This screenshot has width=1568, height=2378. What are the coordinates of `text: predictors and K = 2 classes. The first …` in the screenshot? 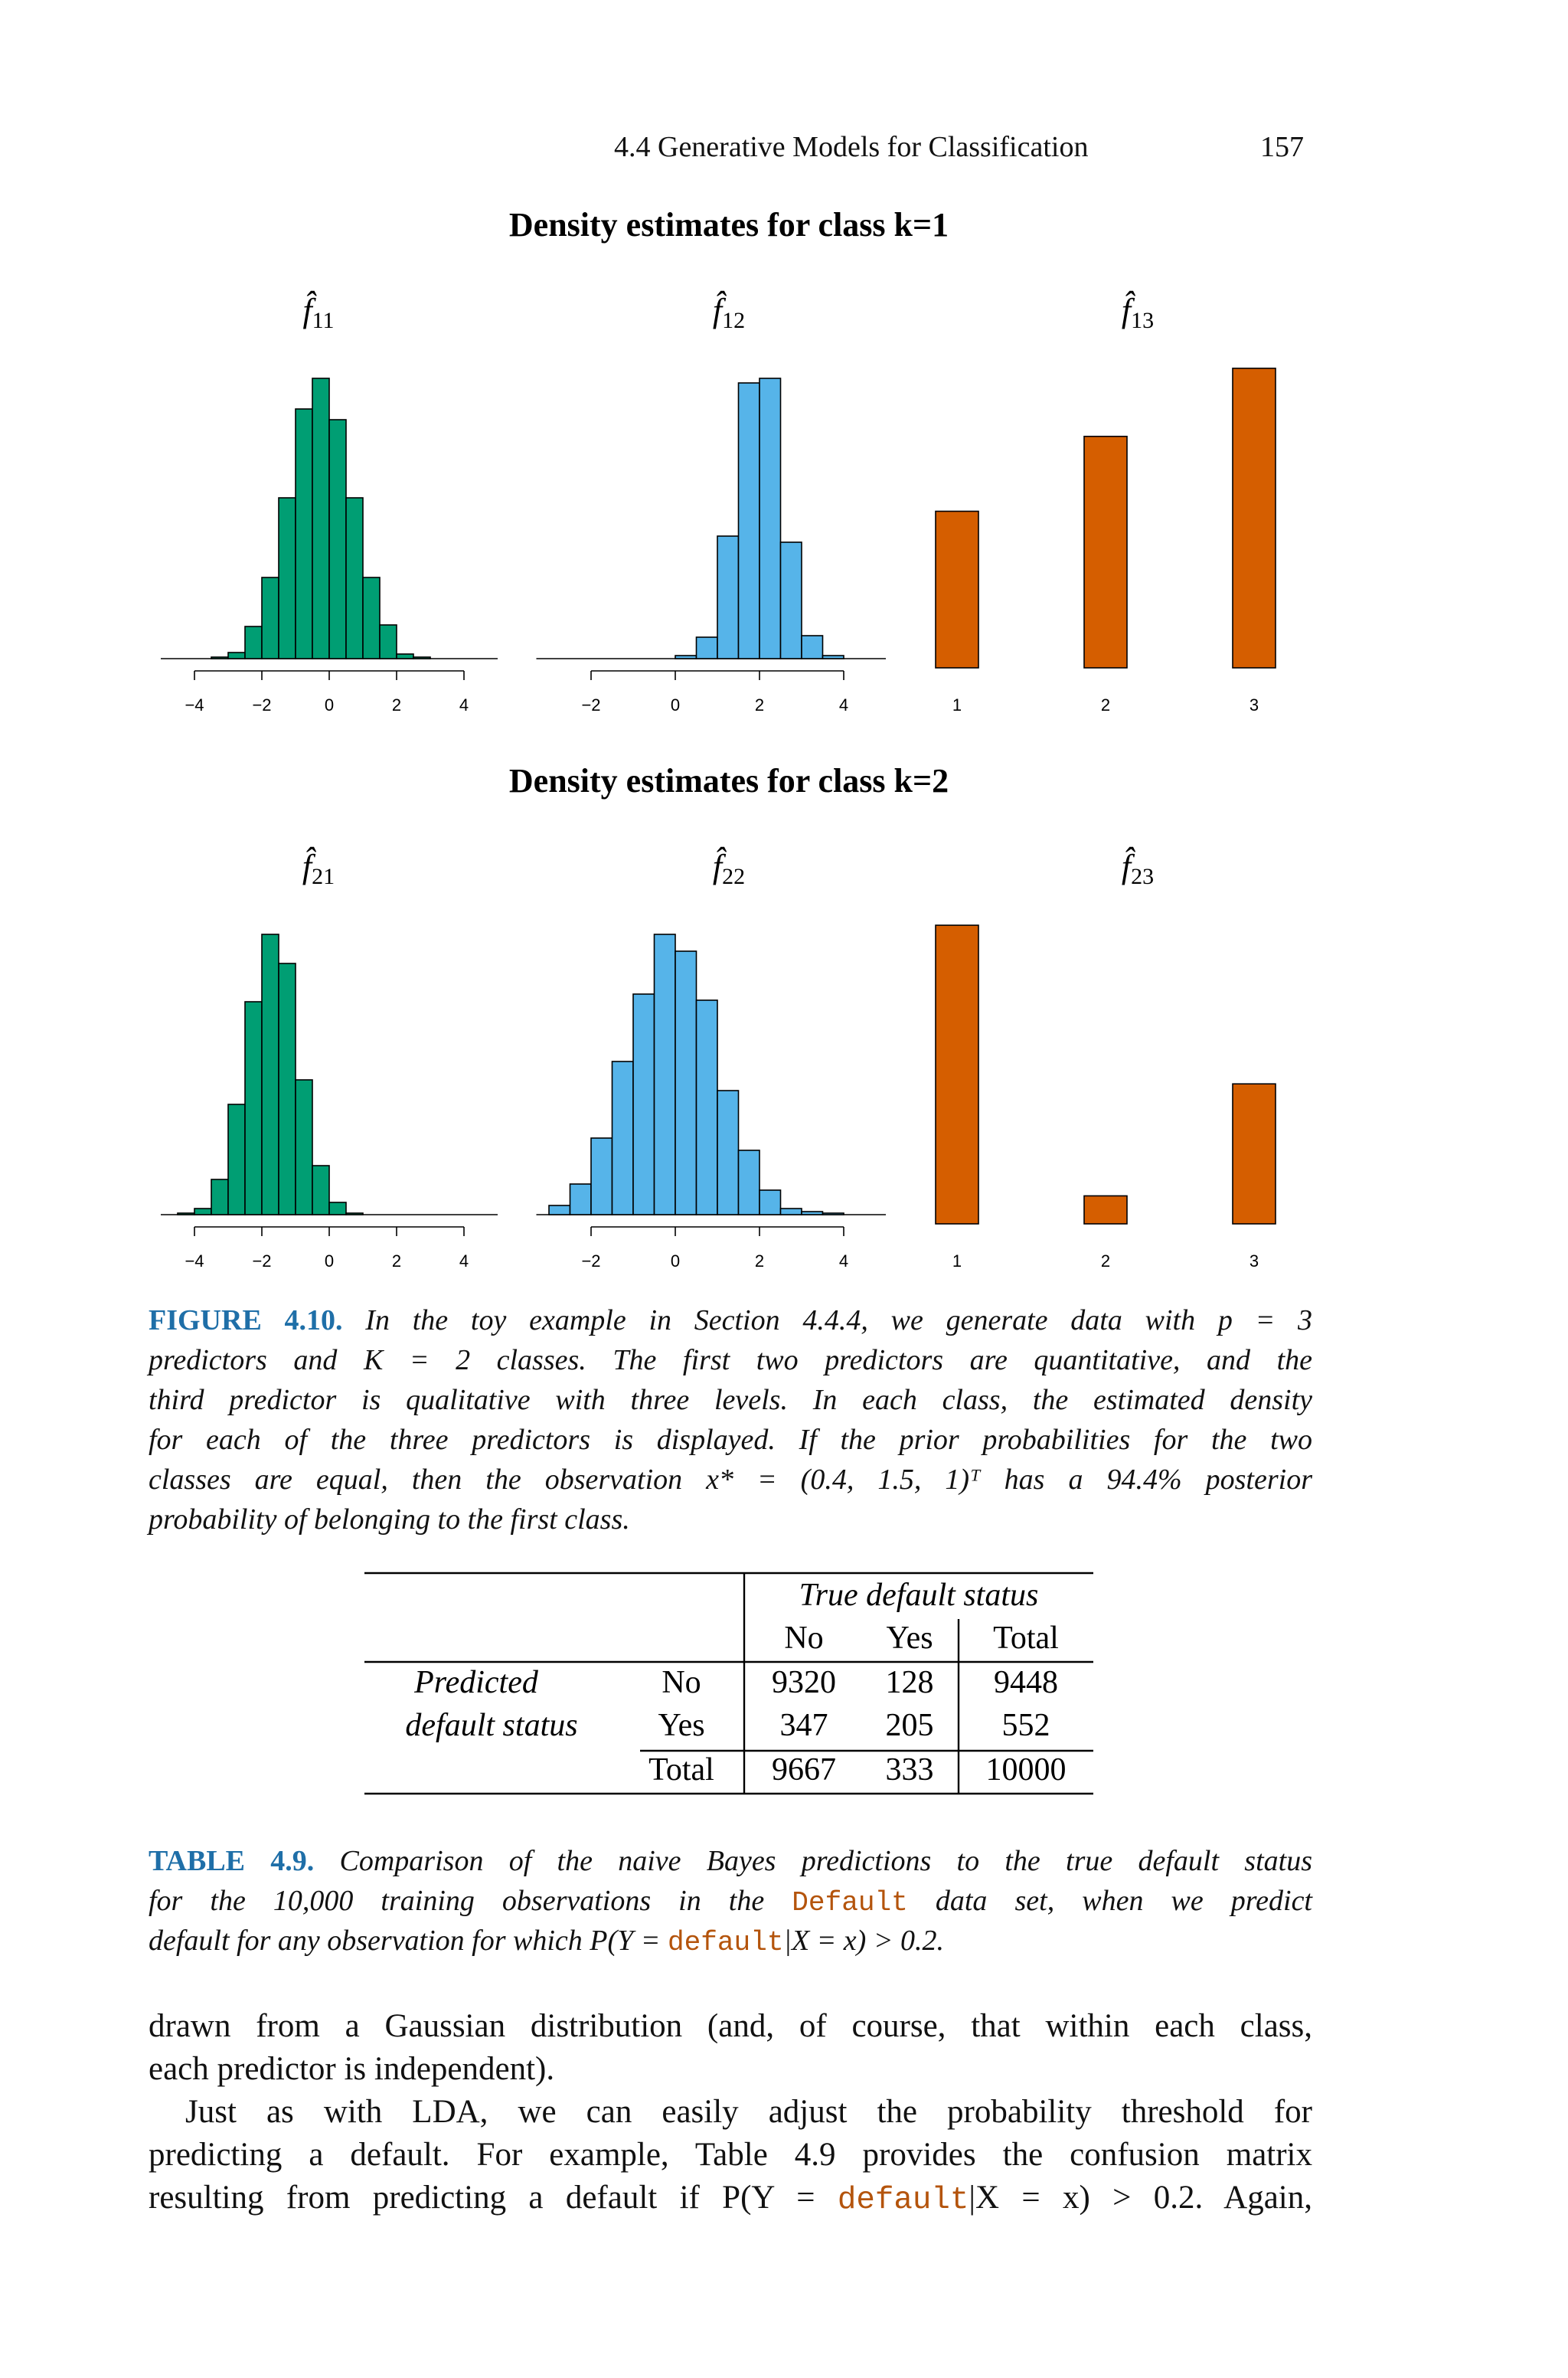 It's located at (730, 1360).